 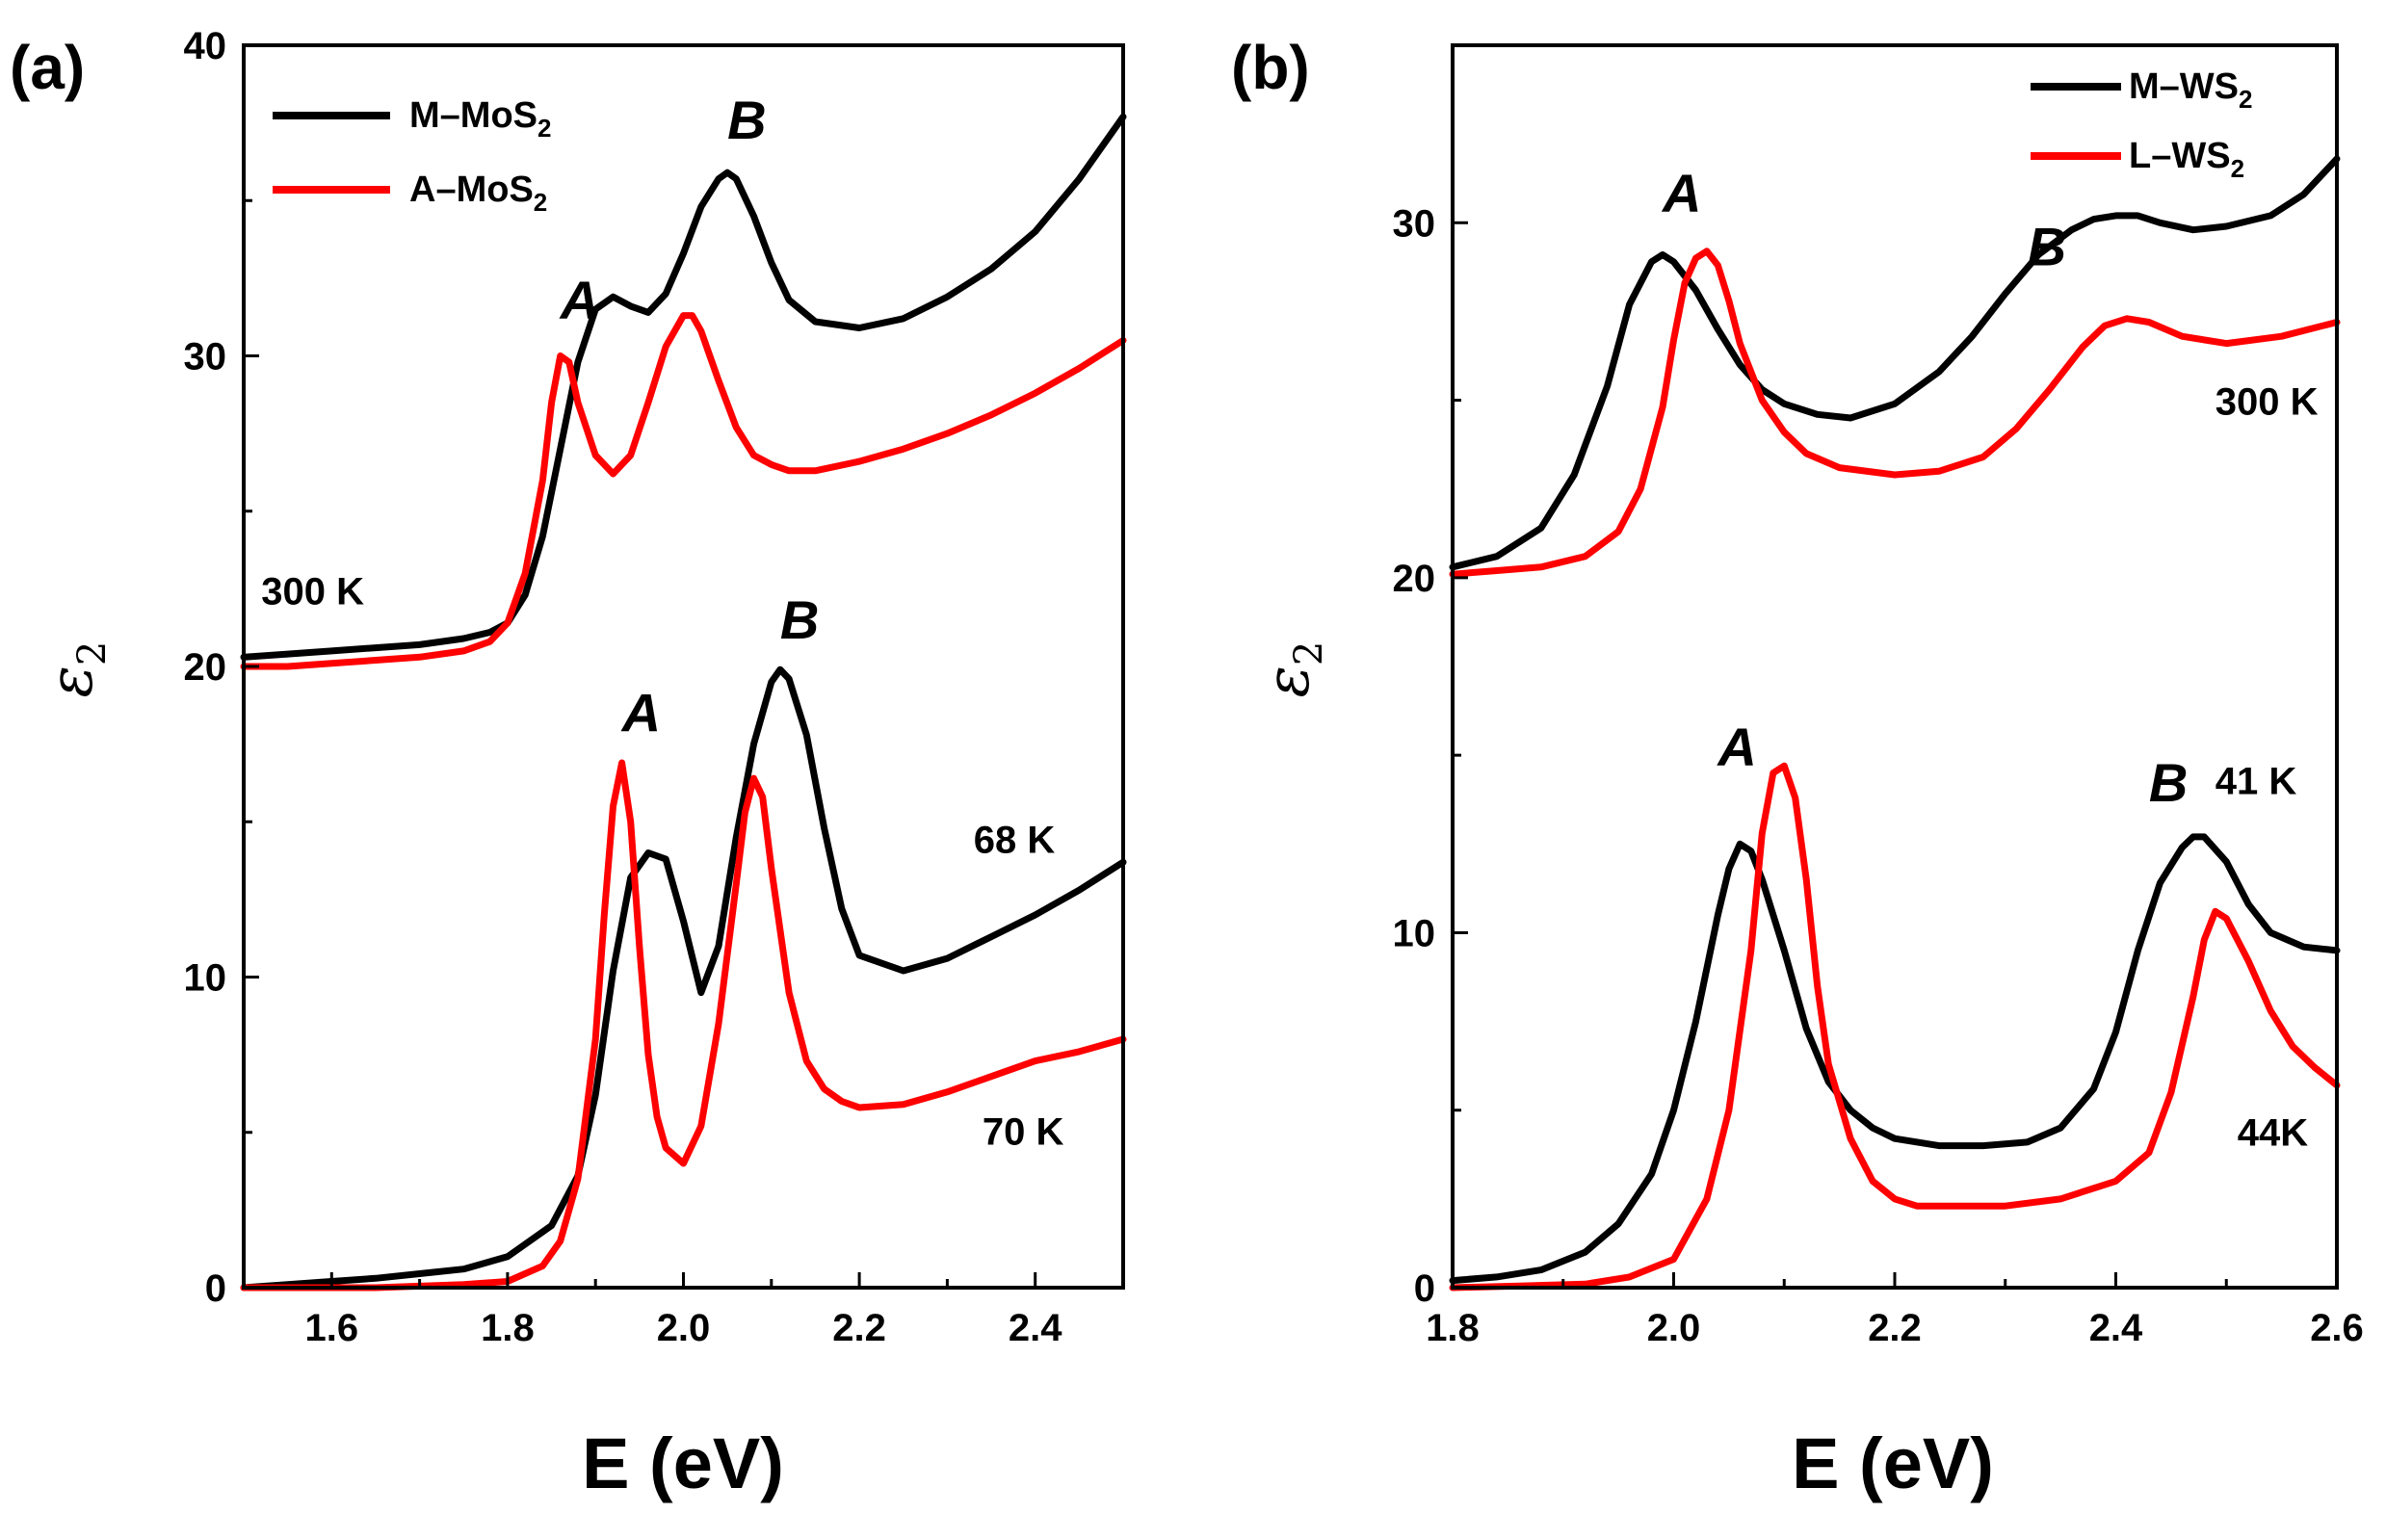 I want to click on panel-b-legend: M–WS2 L–WS2, so click(x=2141, y=124).